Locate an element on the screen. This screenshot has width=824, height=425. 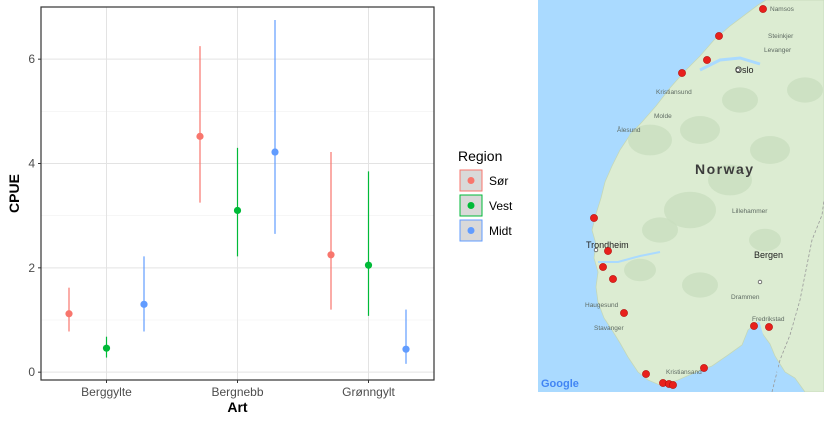
map-place-label: Levanger is located at coordinates (778, 50).